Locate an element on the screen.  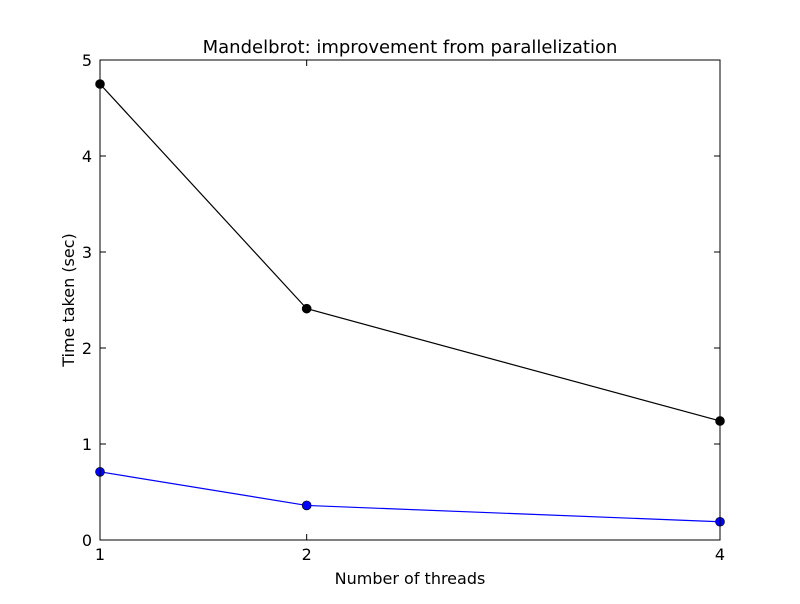
y-tick-label: 2 is located at coordinates (87, 348).